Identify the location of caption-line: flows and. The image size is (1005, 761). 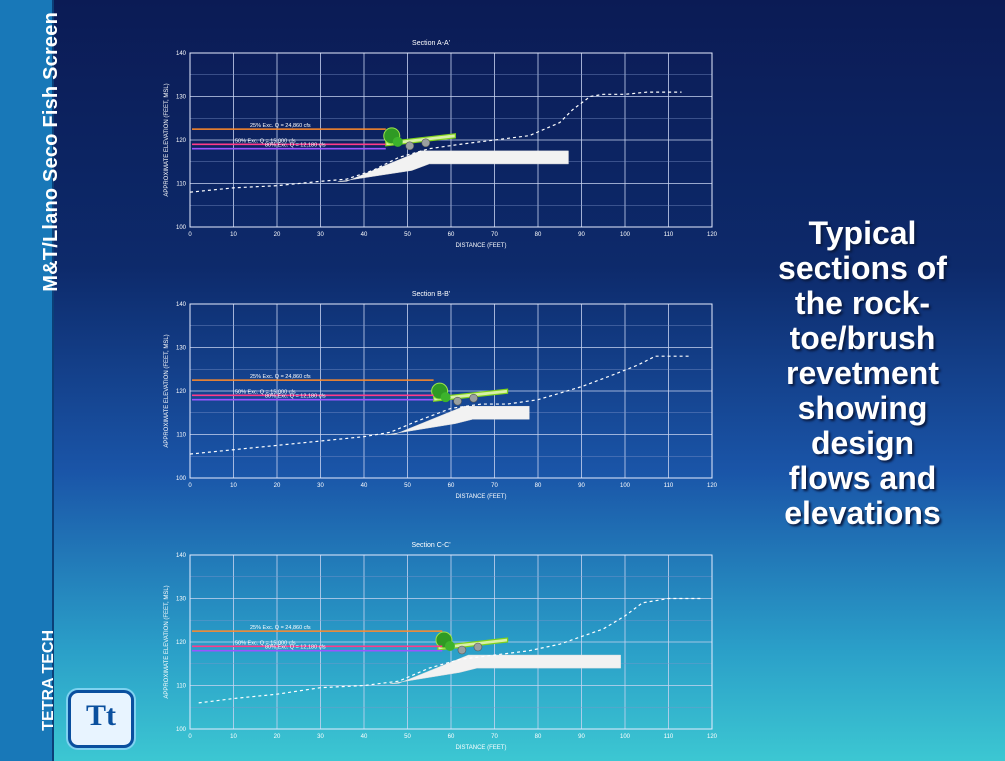
(862, 478).